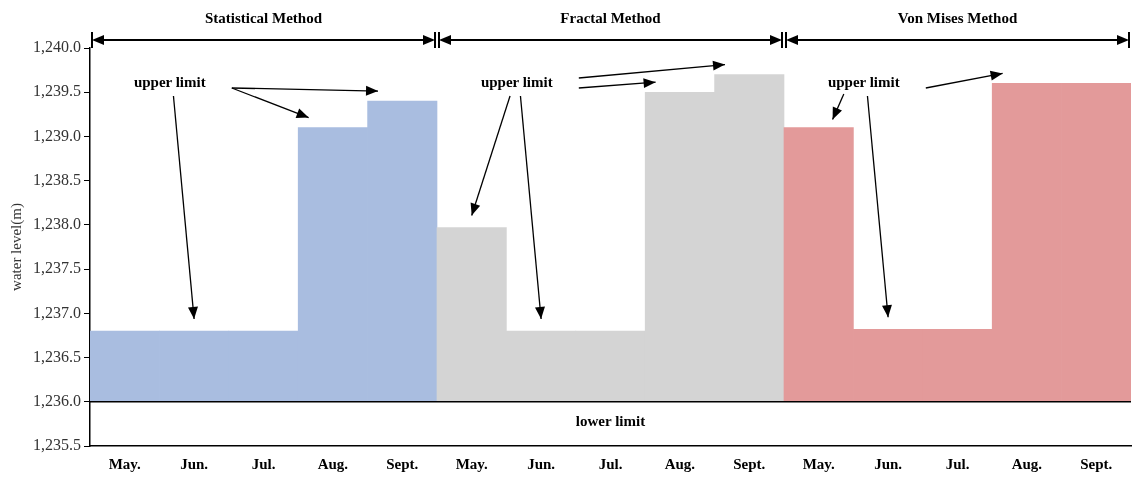 This screenshot has width=1137, height=488. What do you see at coordinates (57, 400) in the screenshot?
I see `y-tick-label: 1,236.0` at bounding box center [57, 400].